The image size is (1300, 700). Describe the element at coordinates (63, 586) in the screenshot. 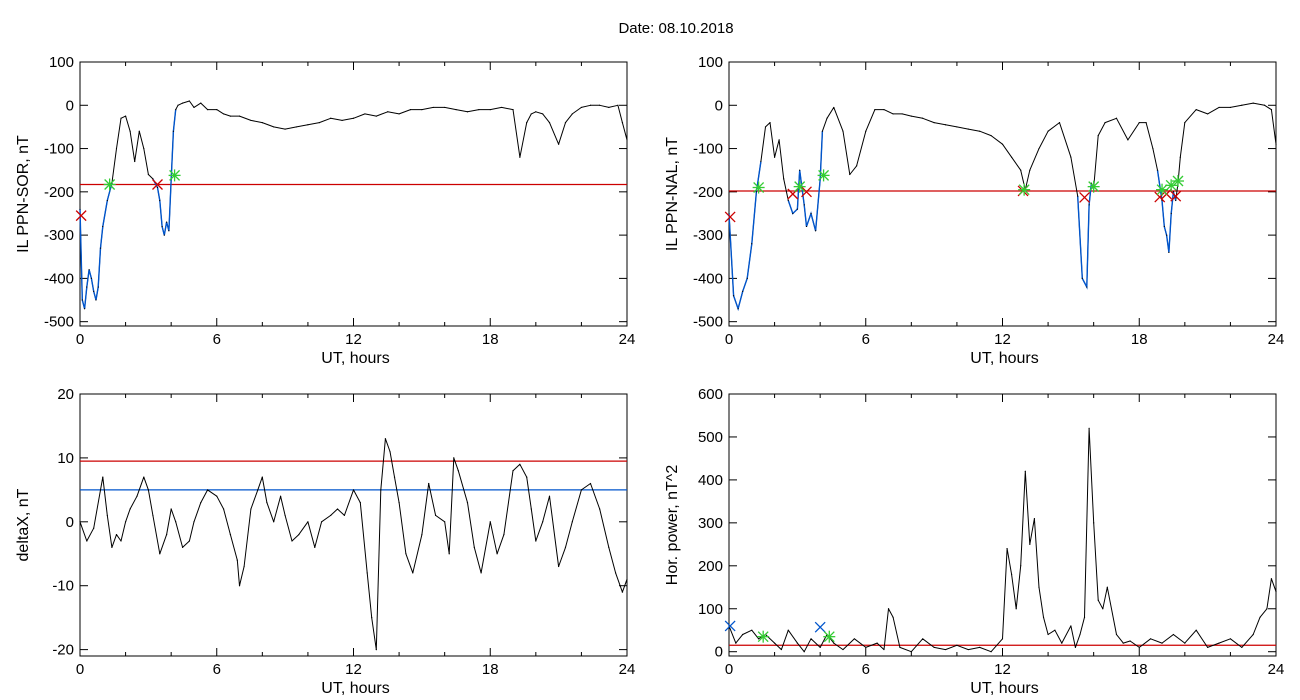

I see `y-tick-label: -10` at that location.